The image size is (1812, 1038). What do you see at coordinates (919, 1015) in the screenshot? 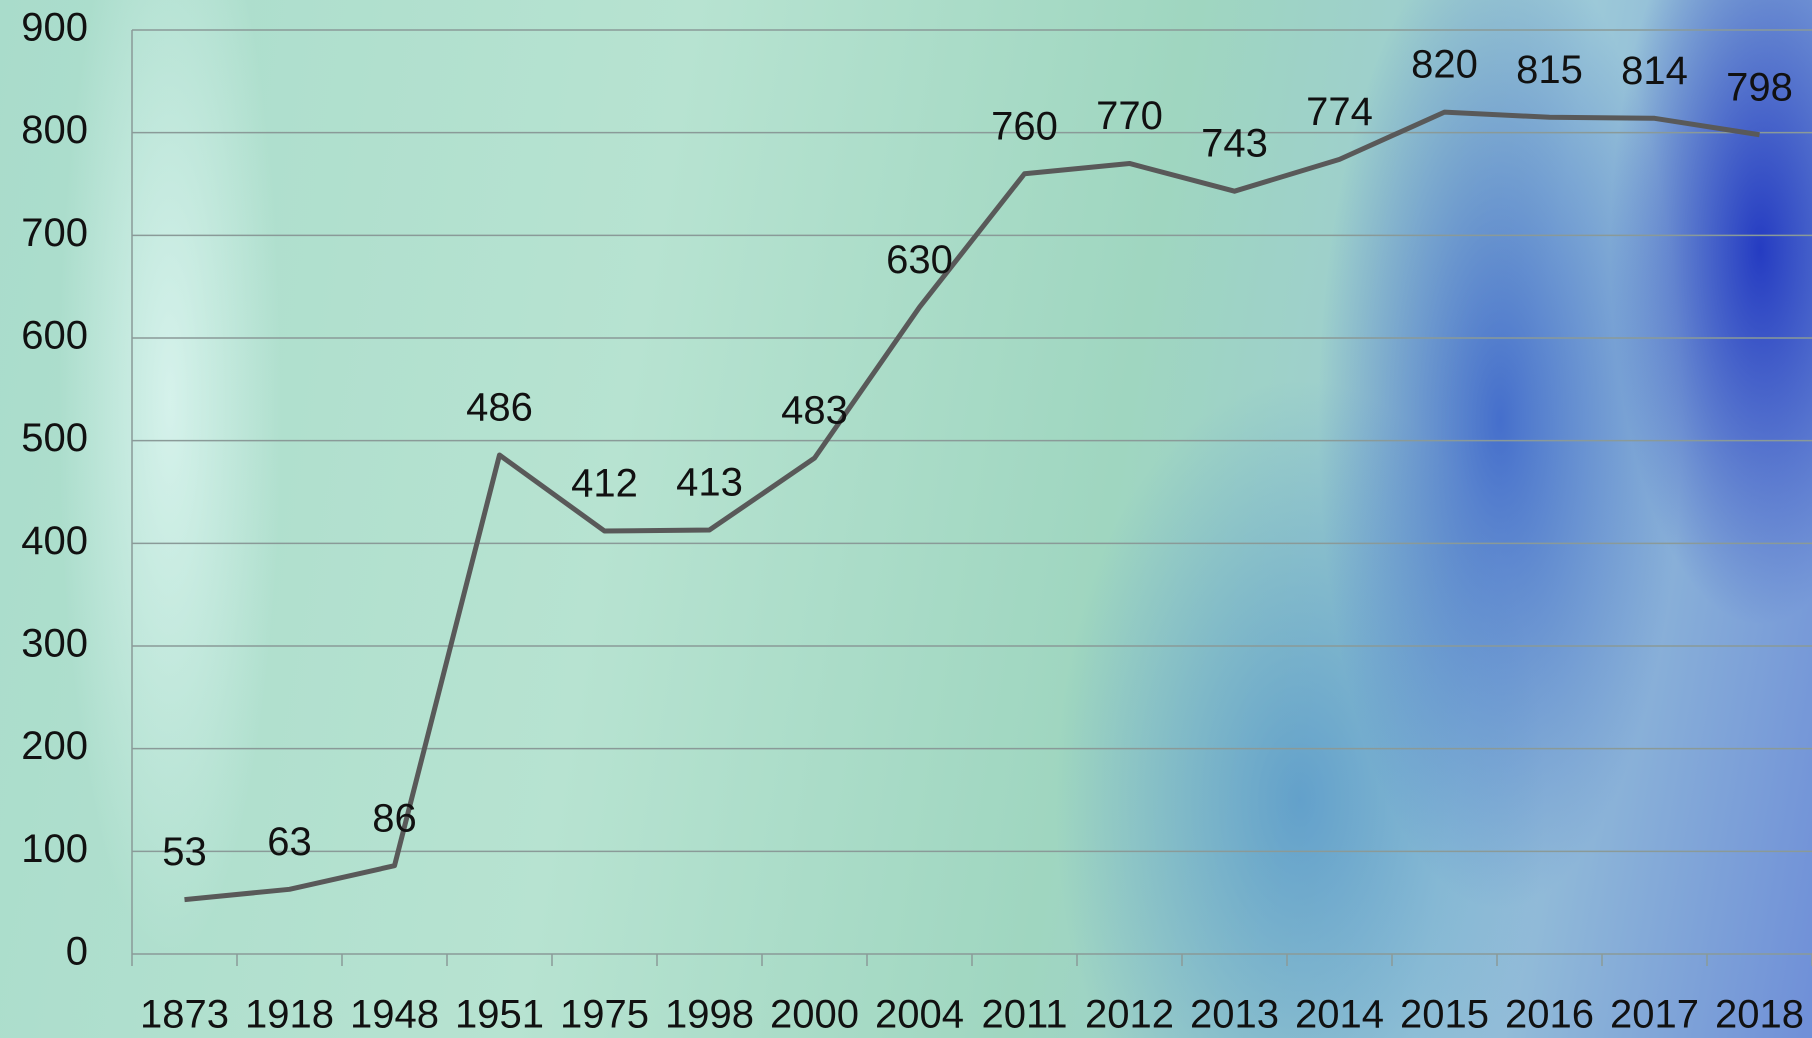
I see `x-tick-label: 2004` at bounding box center [919, 1015].